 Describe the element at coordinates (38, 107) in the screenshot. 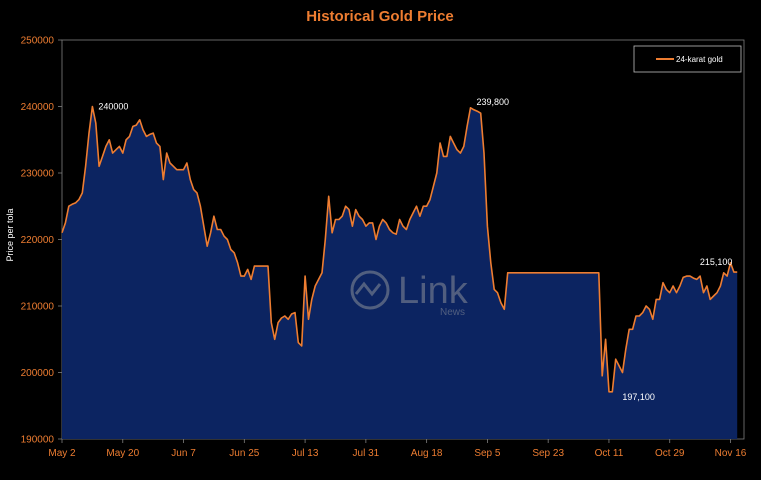

I see `y-tick-label: 240000` at that location.